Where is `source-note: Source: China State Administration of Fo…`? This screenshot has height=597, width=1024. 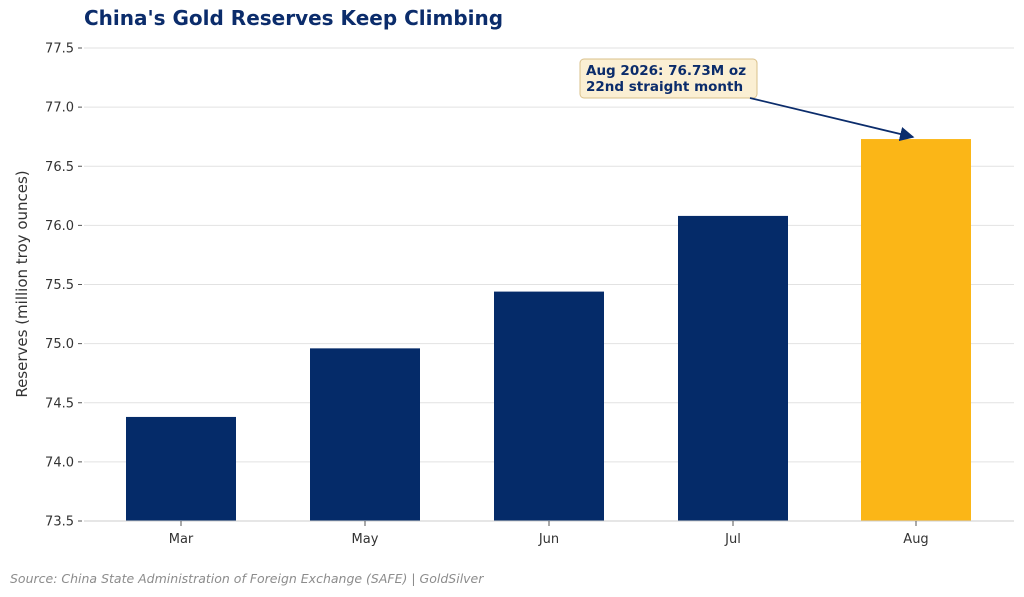
source-note: Source: China State Administration of Fo… is located at coordinates (247, 578).